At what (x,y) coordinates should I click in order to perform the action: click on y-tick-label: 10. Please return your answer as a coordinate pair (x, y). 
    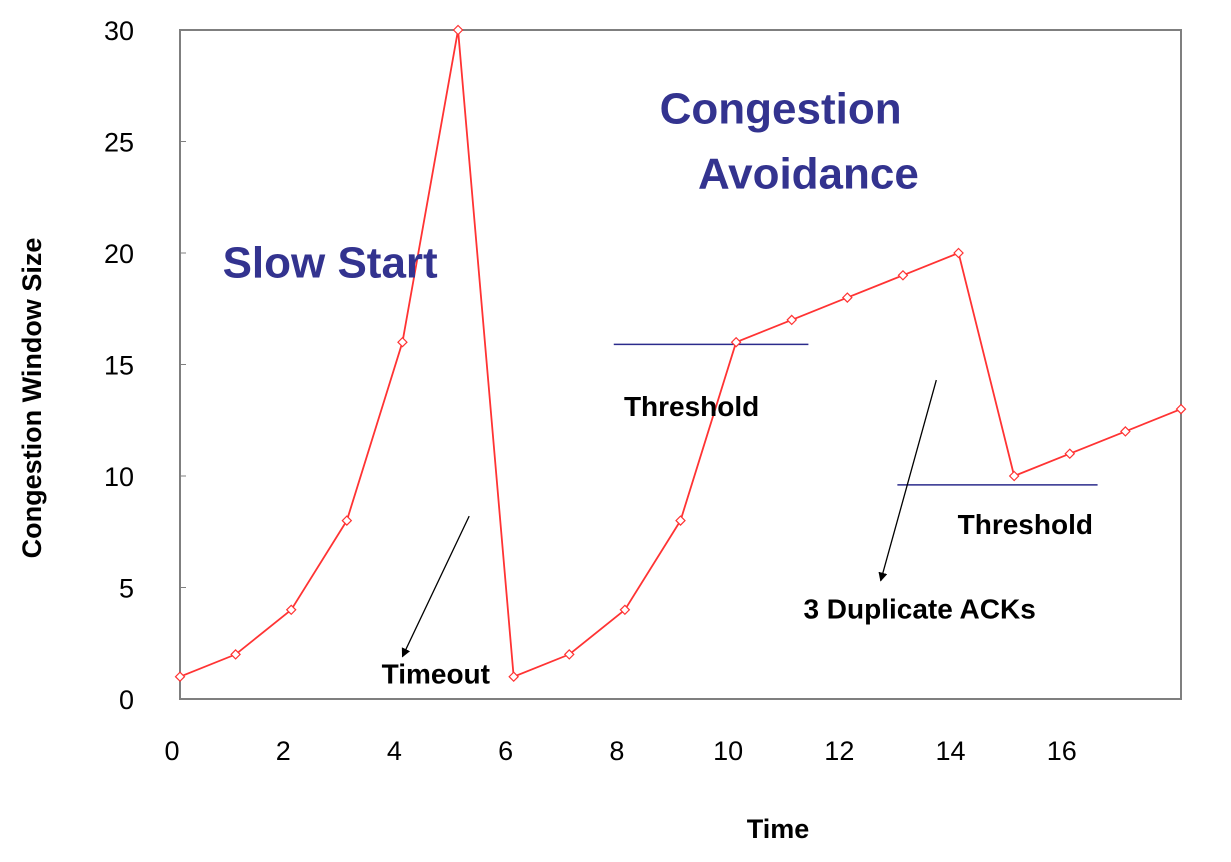
    Looking at the image, I should click on (119, 477).